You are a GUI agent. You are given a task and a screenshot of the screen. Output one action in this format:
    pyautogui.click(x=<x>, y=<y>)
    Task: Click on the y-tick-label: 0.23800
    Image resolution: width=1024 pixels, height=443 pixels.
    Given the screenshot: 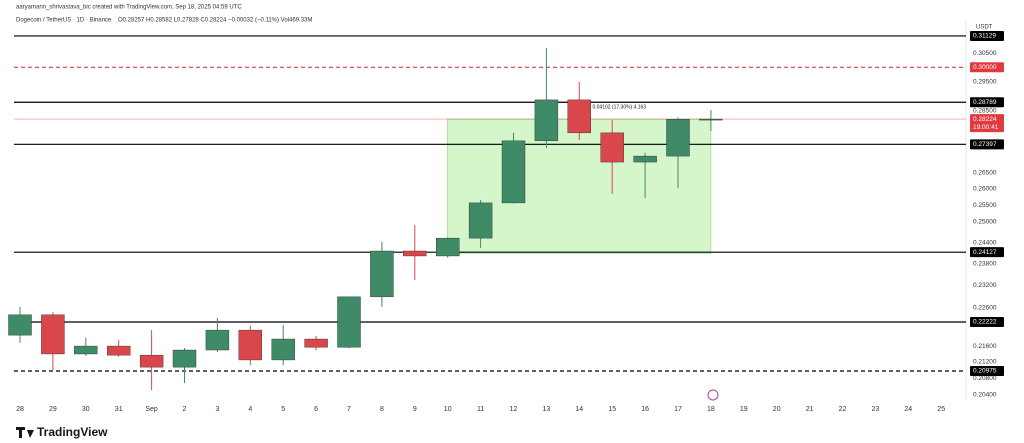 What is the action you would take?
    pyautogui.click(x=985, y=263)
    